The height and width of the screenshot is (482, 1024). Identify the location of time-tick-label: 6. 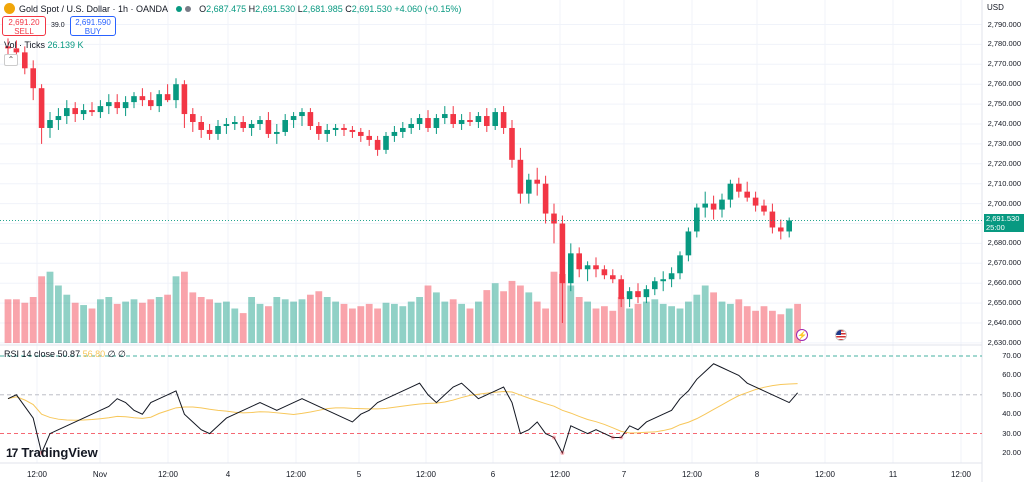
(493, 474).